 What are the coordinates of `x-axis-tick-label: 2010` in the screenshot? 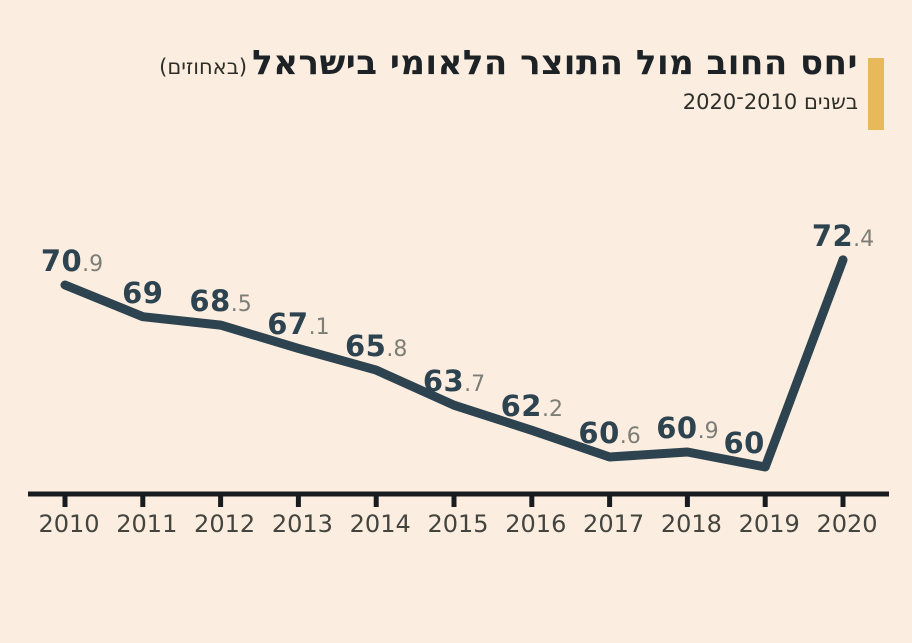 It's located at (69, 524).